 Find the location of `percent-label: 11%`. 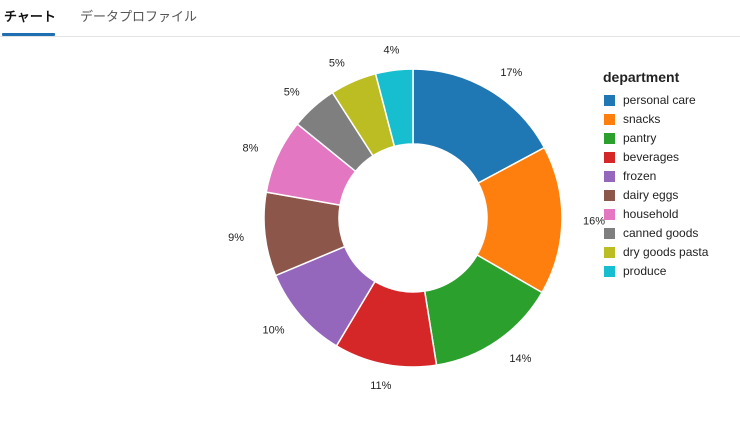

percent-label: 11% is located at coordinates (380, 386).